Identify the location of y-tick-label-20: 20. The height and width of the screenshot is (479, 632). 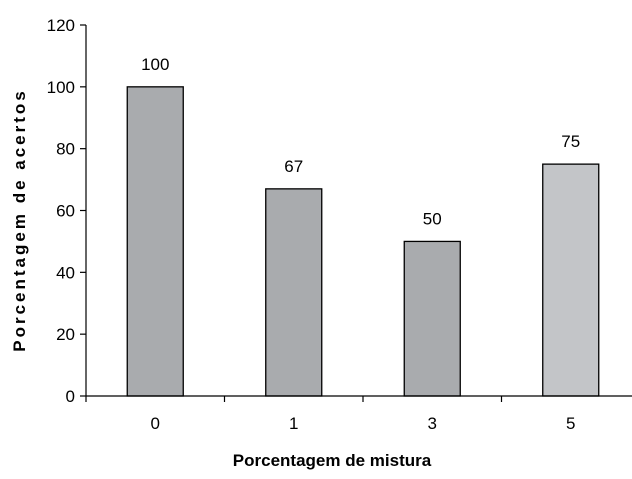
(65, 334).